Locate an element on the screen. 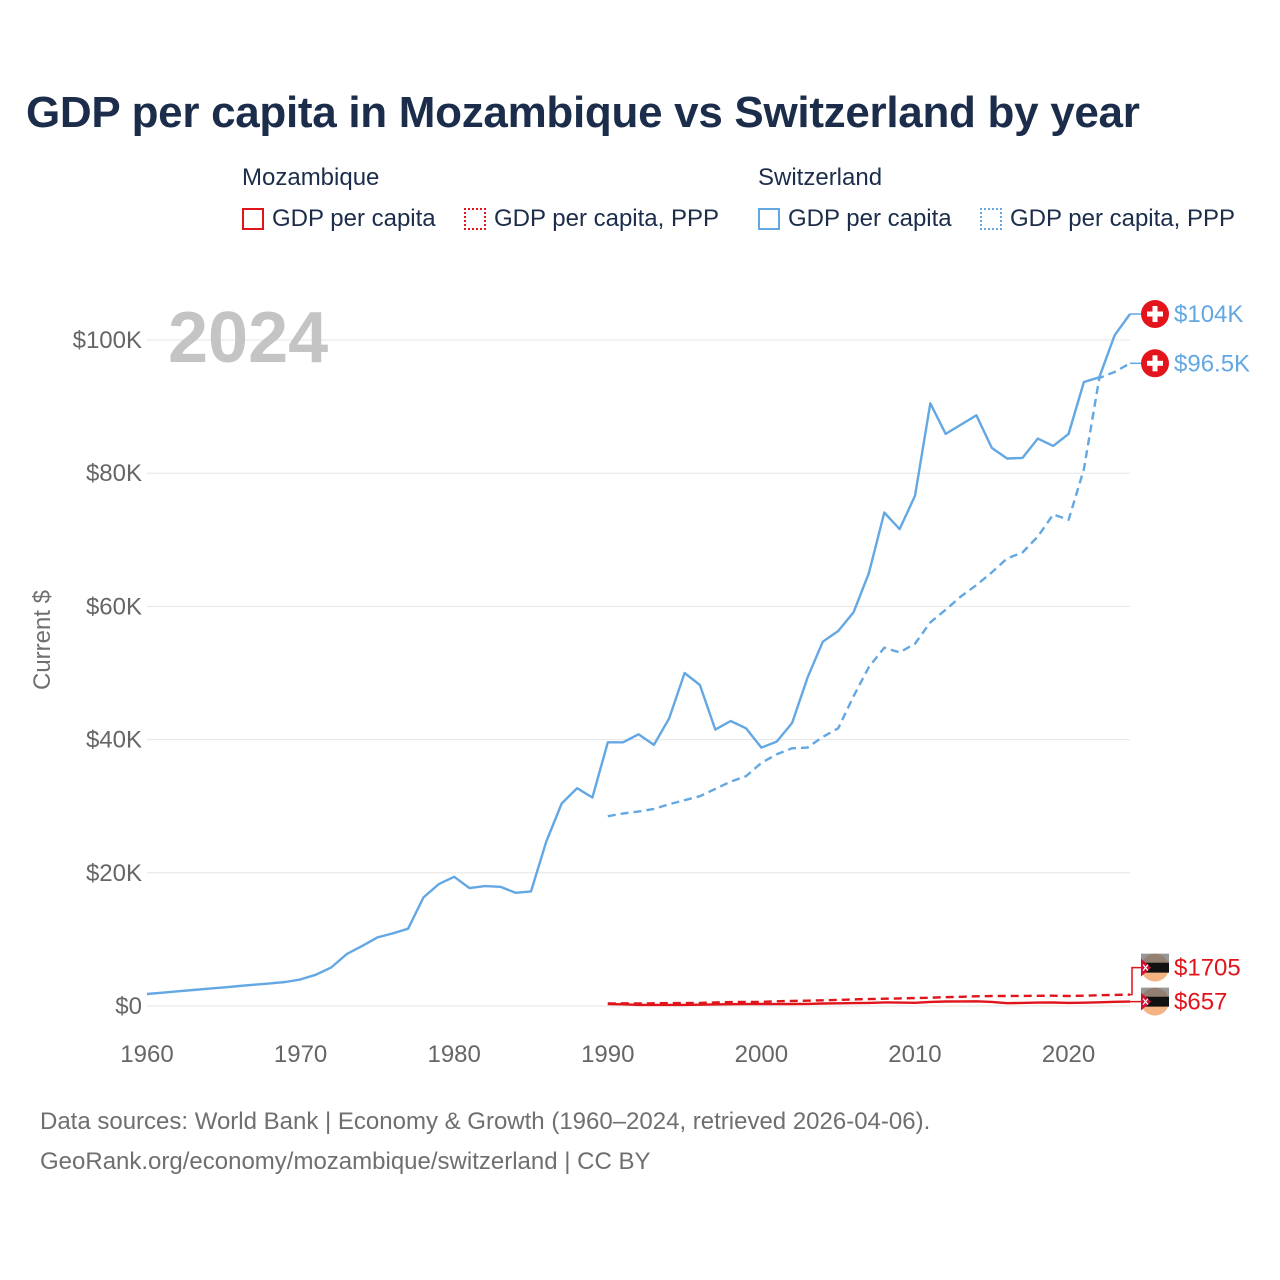 The height and width of the screenshot is (1280, 1280). y-tick-label: $60K is located at coordinates (114, 606).